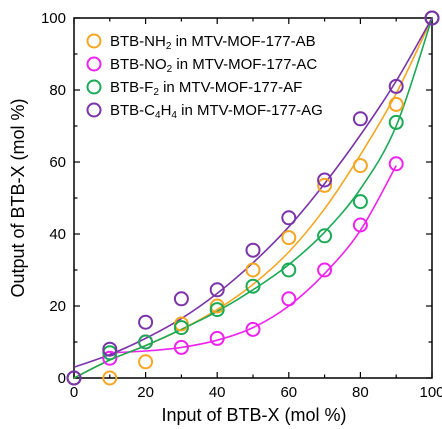 The height and width of the screenshot is (429, 442). Describe the element at coordinates (53, 18) in the screenshot. I see `y-tick-label: 100` at that location.